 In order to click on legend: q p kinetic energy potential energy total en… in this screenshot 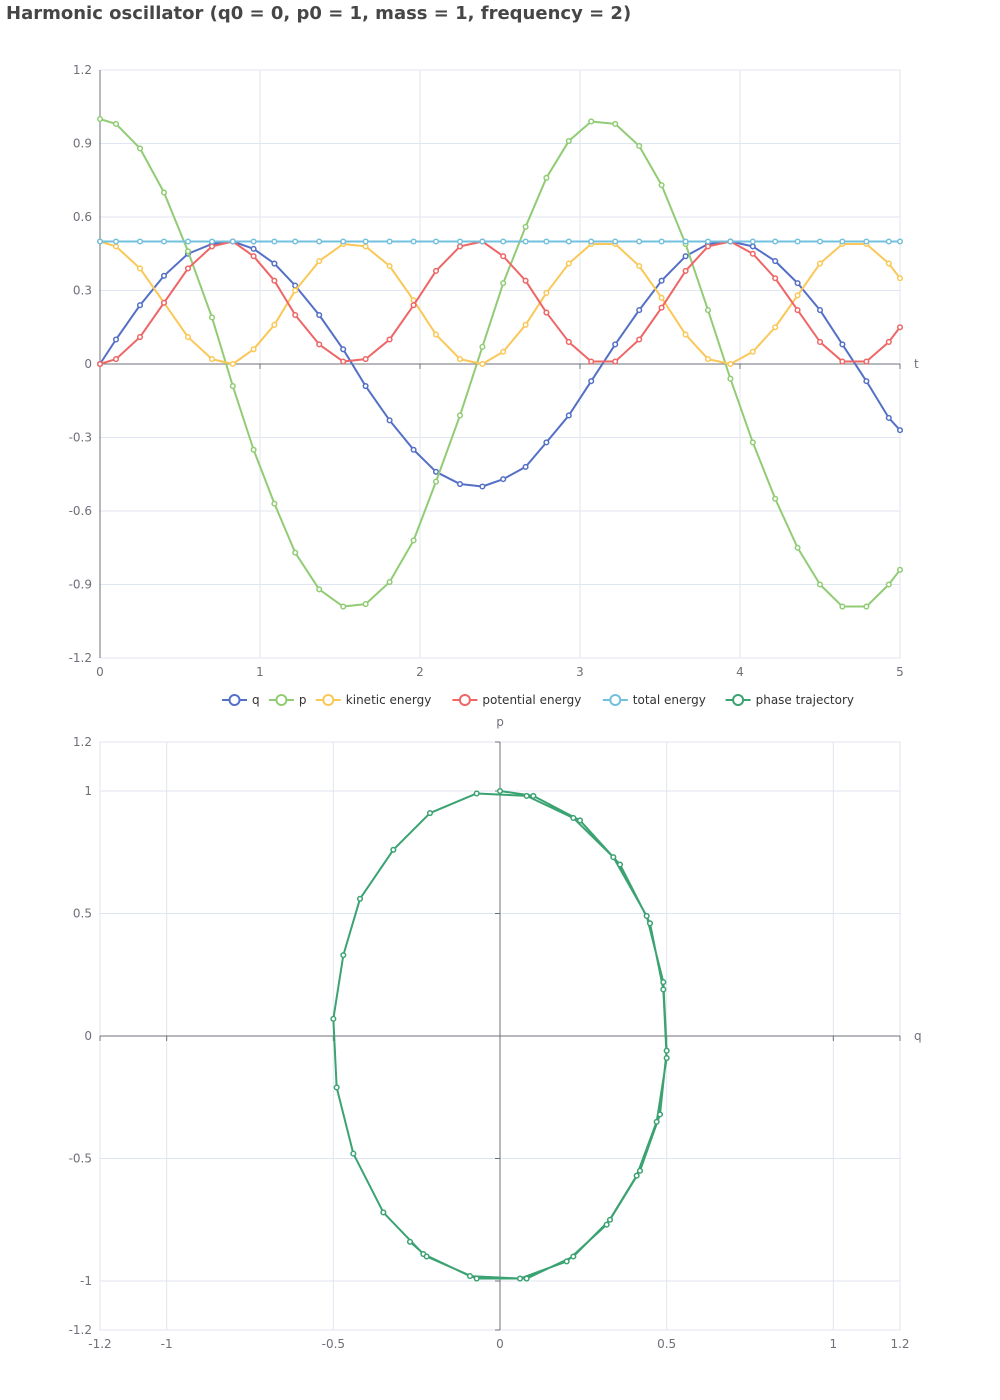, I will do `click(538, 700)`.